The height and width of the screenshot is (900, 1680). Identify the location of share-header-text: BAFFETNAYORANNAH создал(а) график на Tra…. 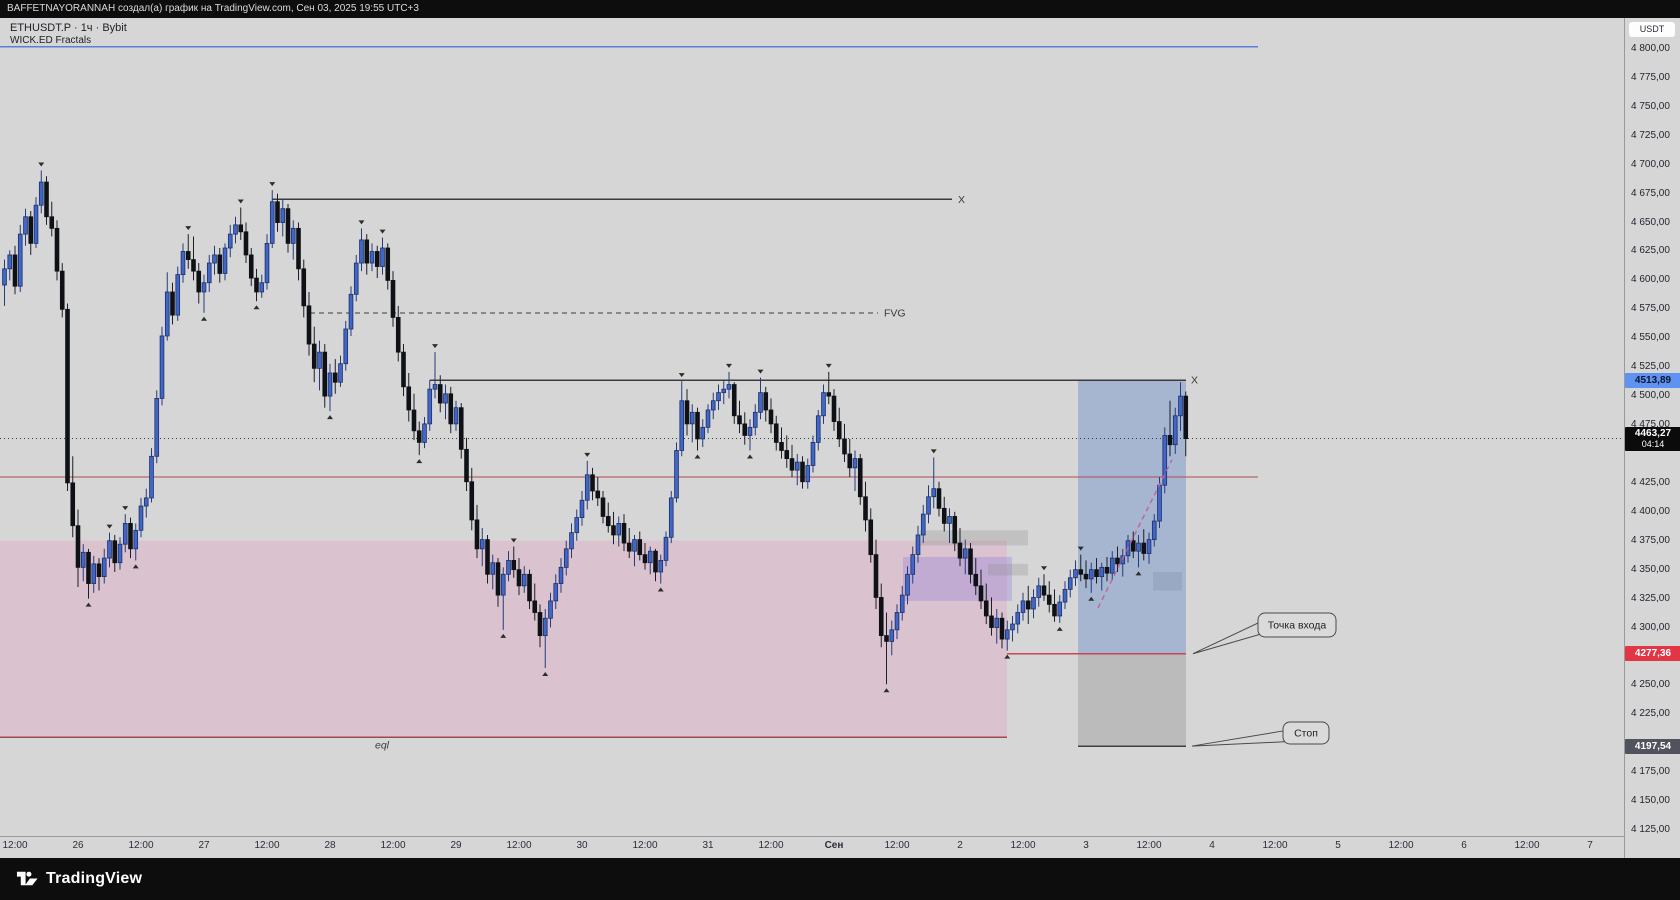
(213, 8).